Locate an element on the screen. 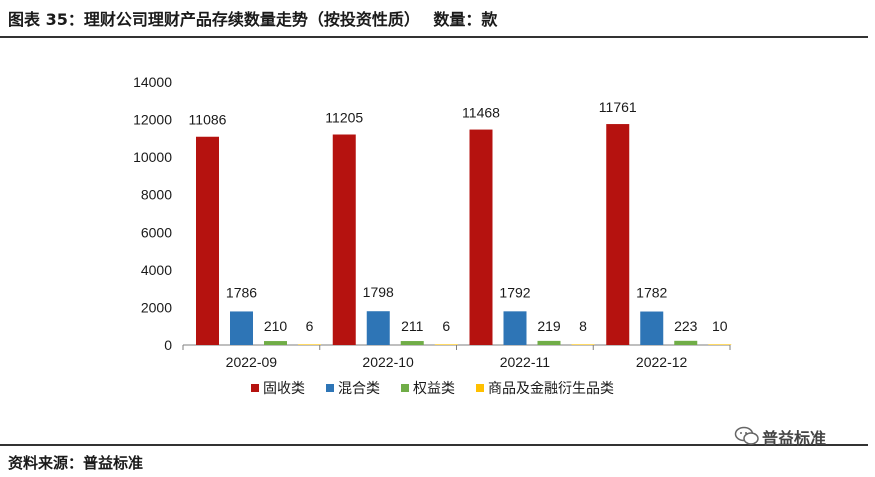  chart-legend: 固收类 混合类 权益类 商品及金融衍生品类 is located at coordinates (432, 388).